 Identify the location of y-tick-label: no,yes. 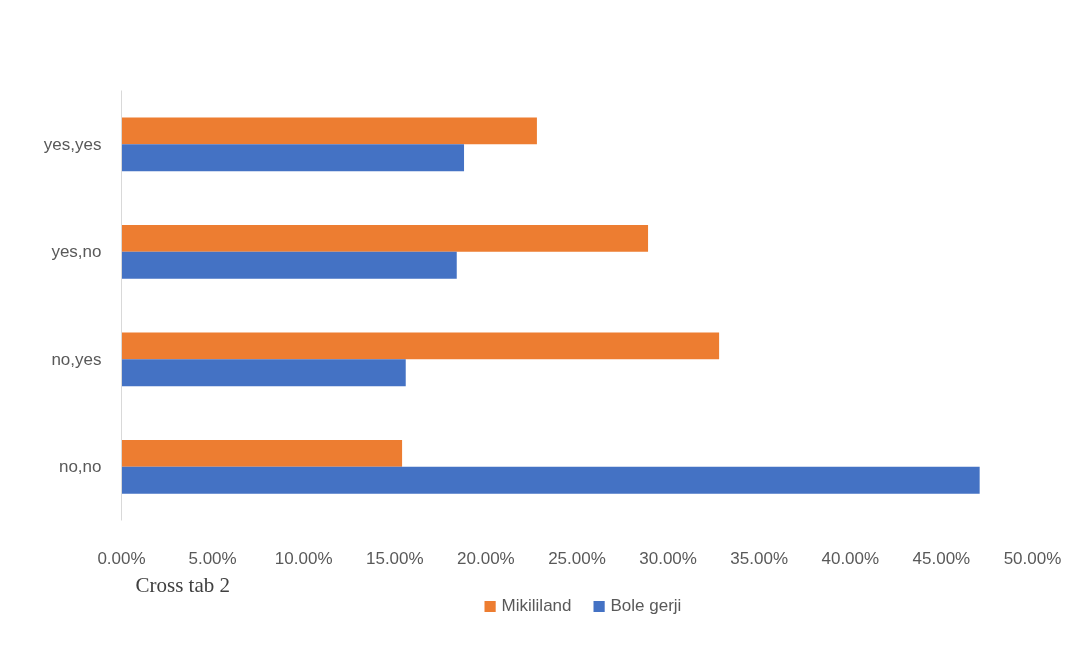
(76, 359).